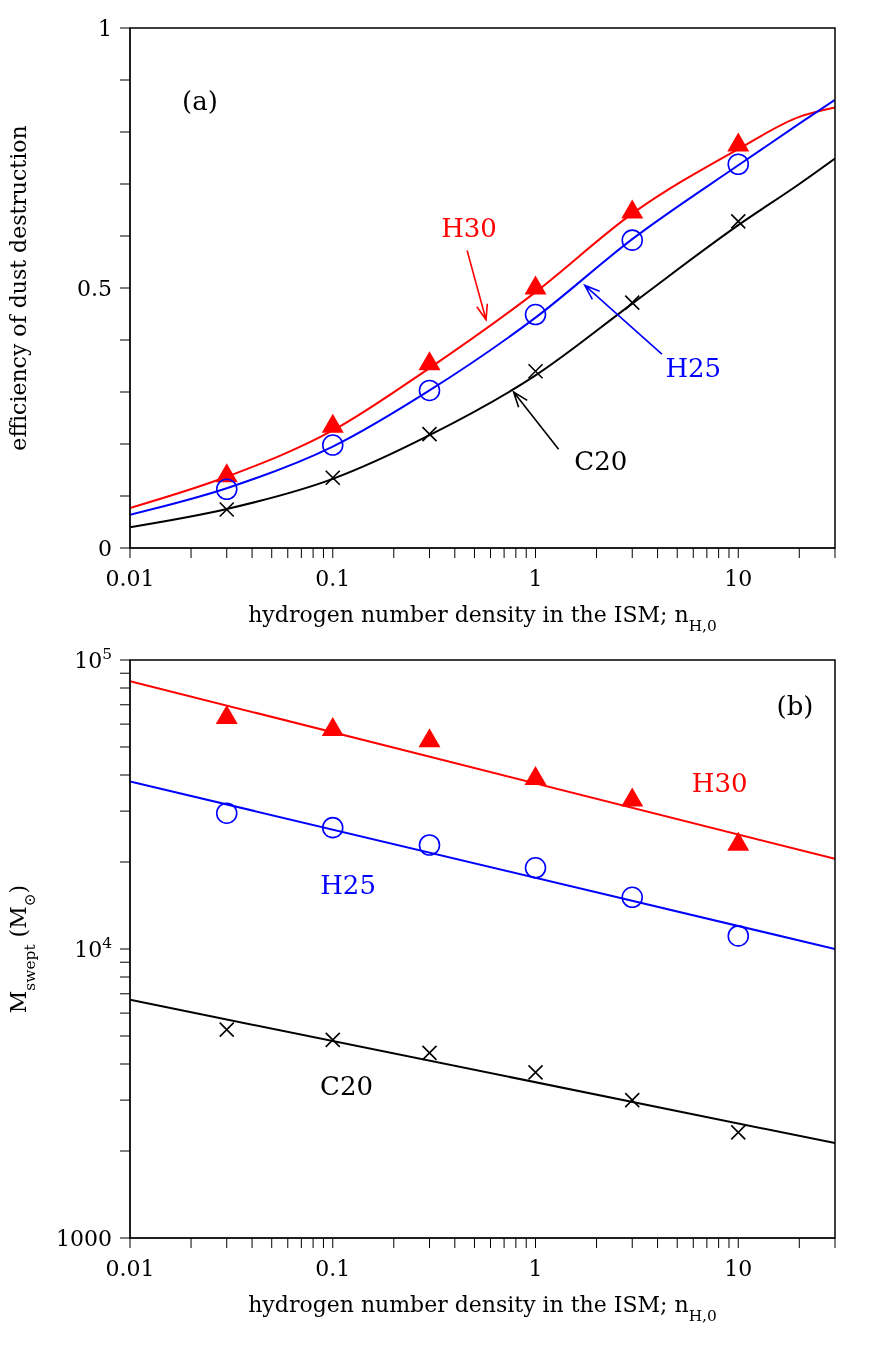 This screenshot has height=1347, width=889. I want to click on series-label: C20, so click(347, 1085).